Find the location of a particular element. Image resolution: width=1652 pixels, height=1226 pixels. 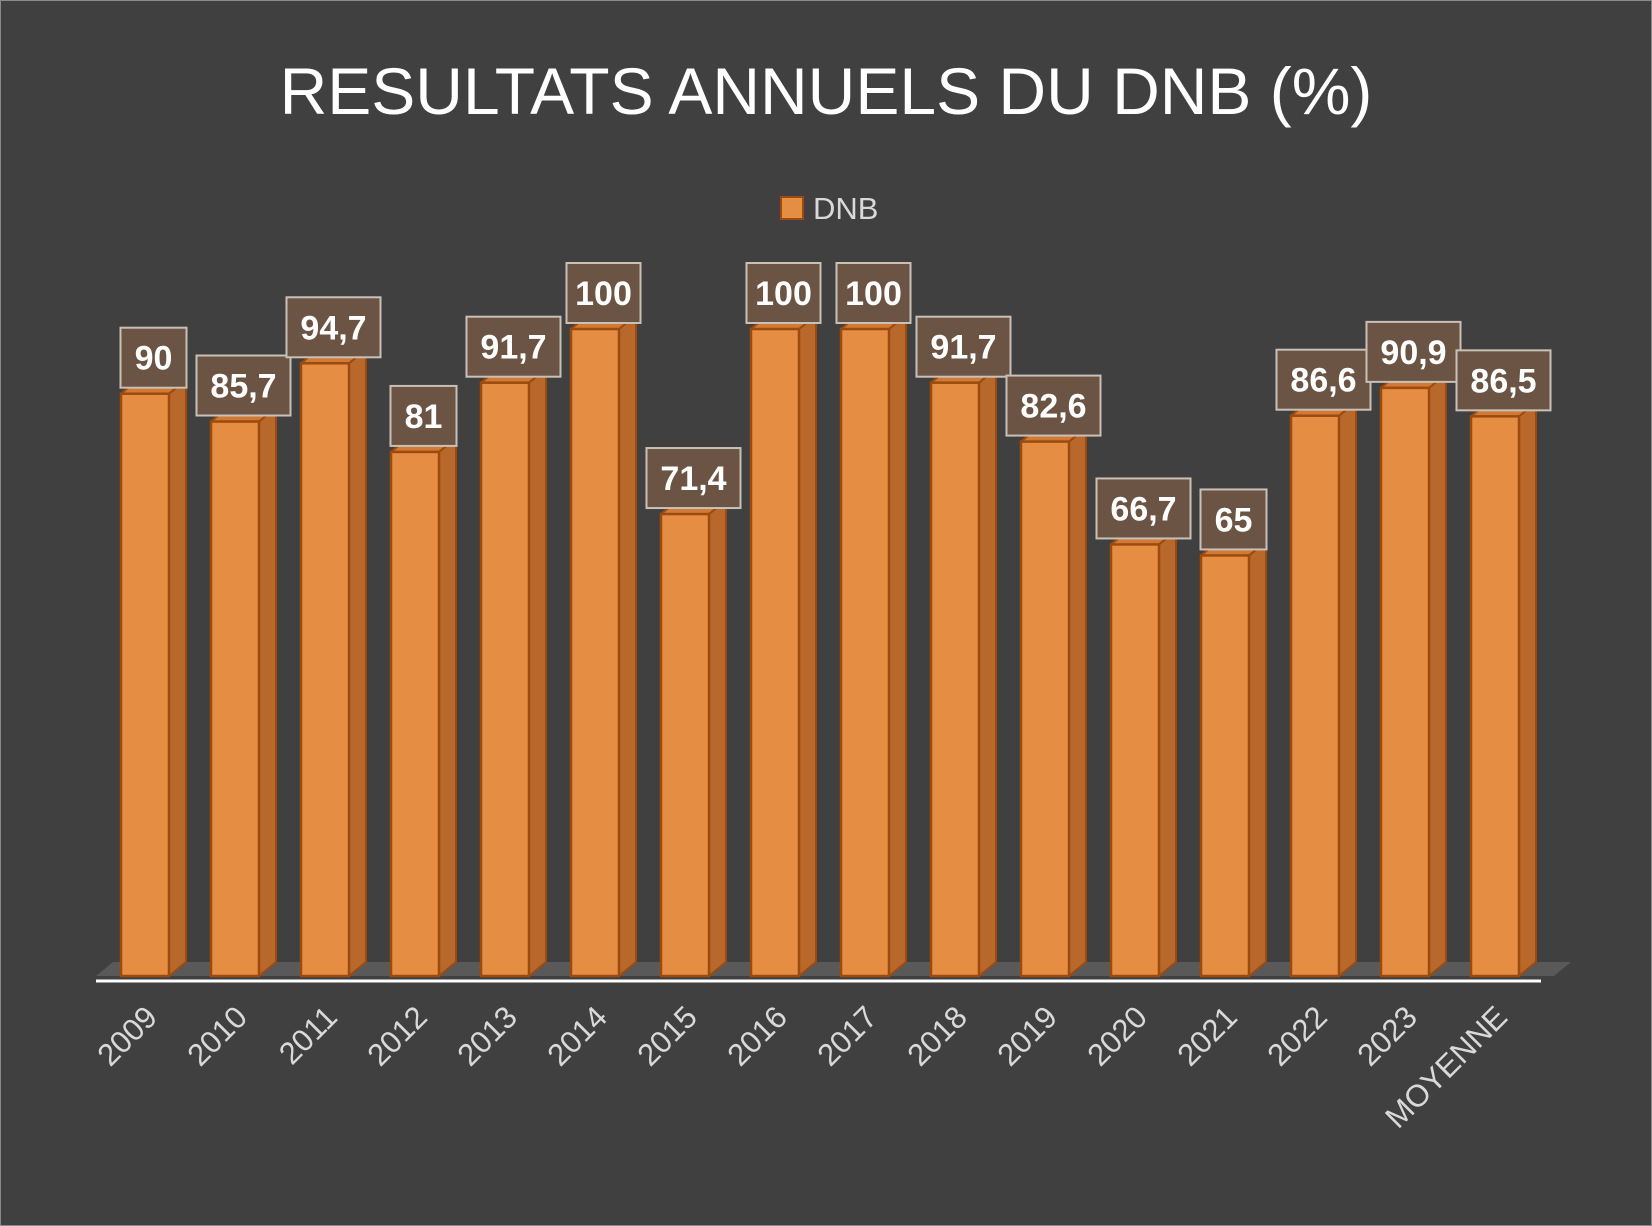

data-label-text: 86,6 is located at coordinates (1323, 381).